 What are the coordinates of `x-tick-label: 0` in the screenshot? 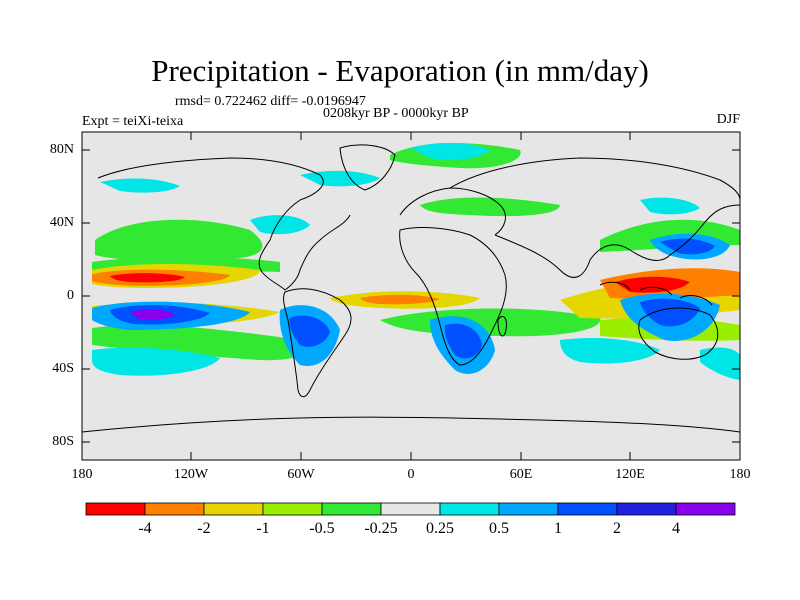 It's located at (411, 474).